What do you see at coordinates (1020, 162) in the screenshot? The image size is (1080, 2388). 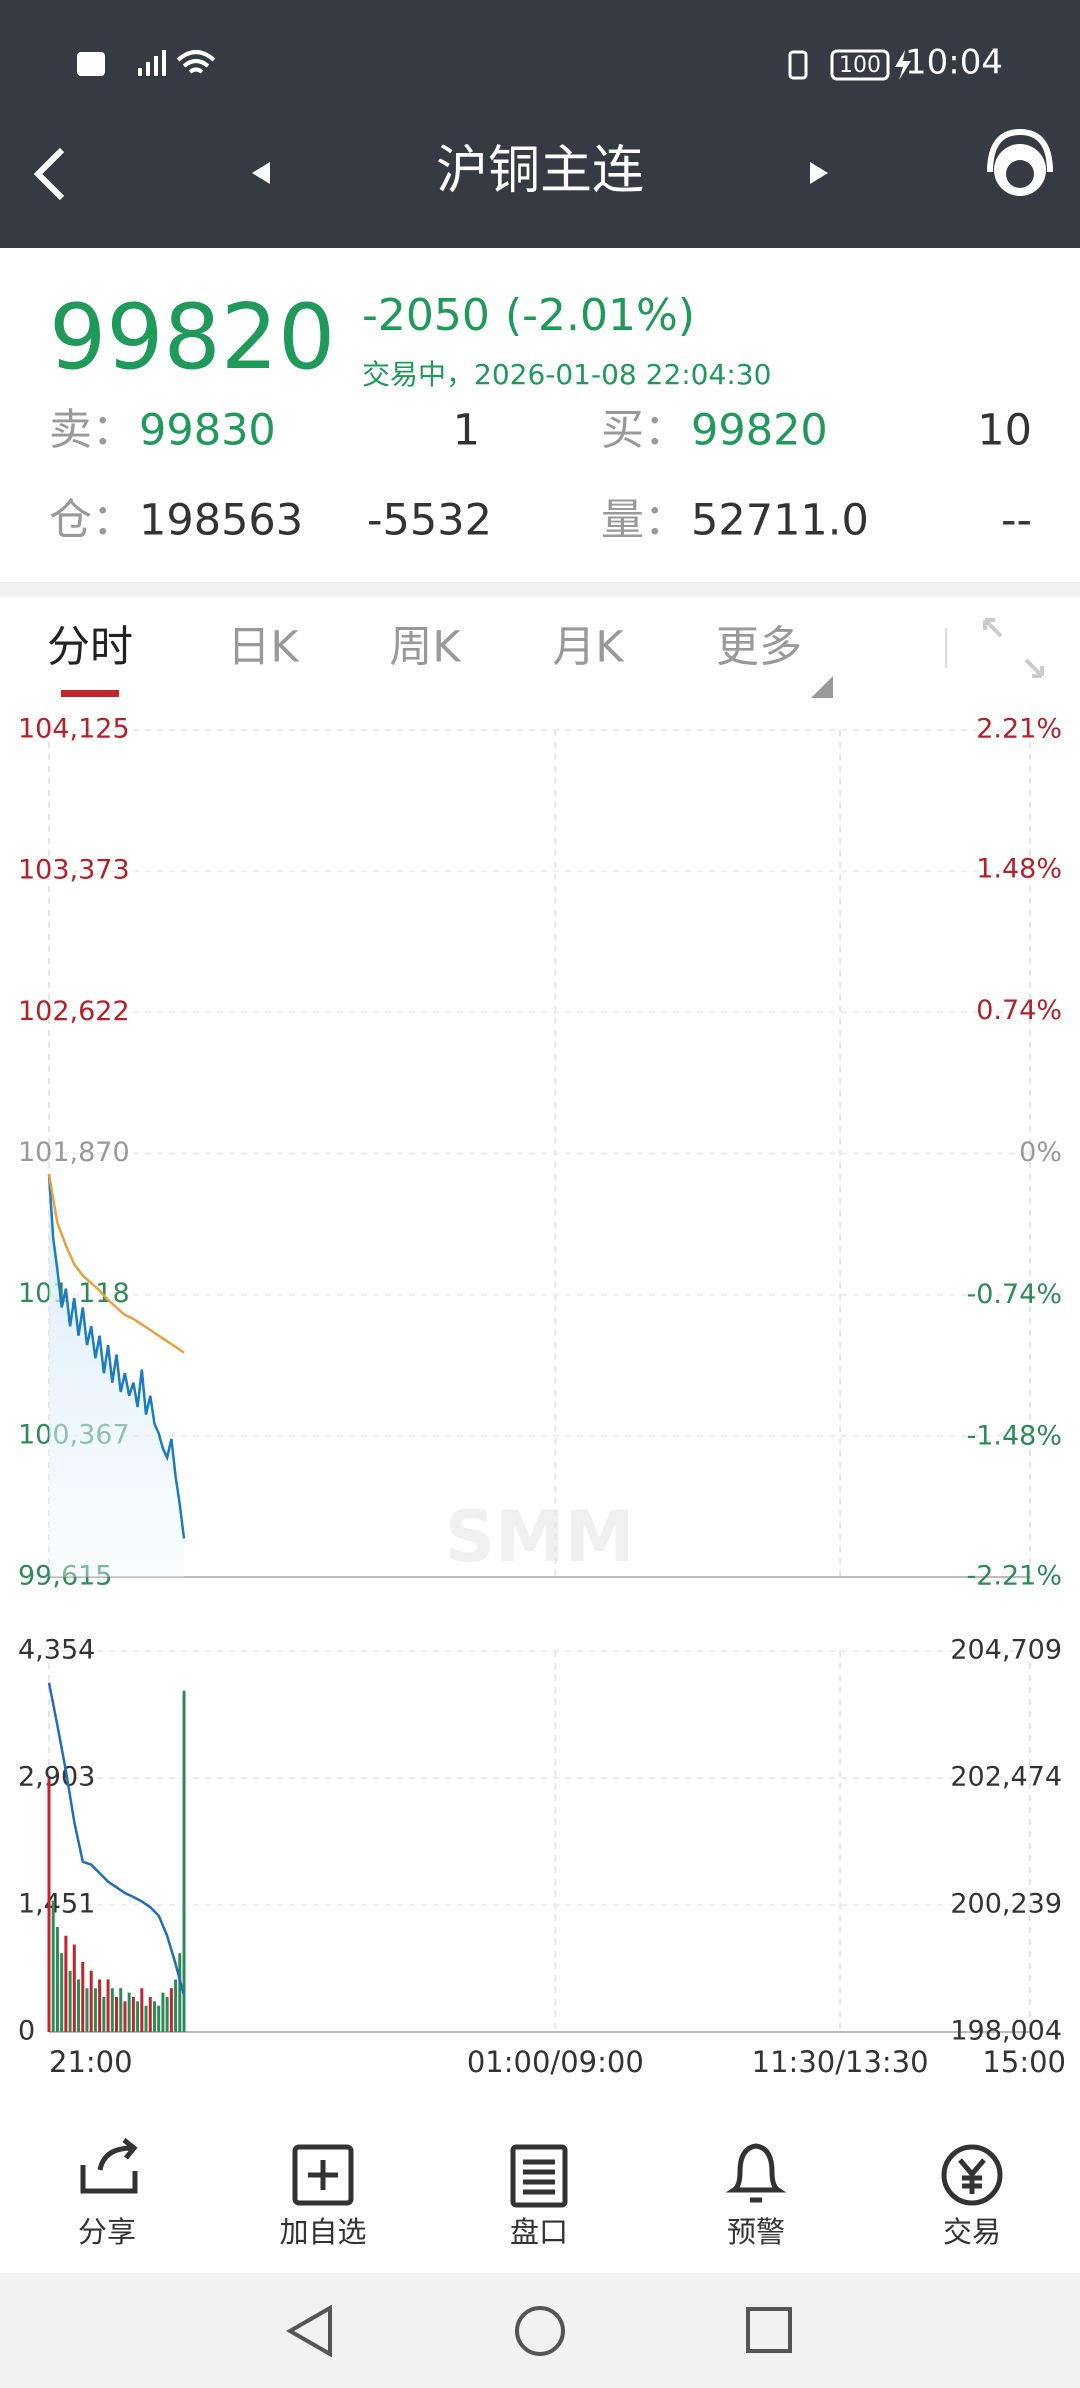 I see `service-button` at bounding box center [1020, 162].